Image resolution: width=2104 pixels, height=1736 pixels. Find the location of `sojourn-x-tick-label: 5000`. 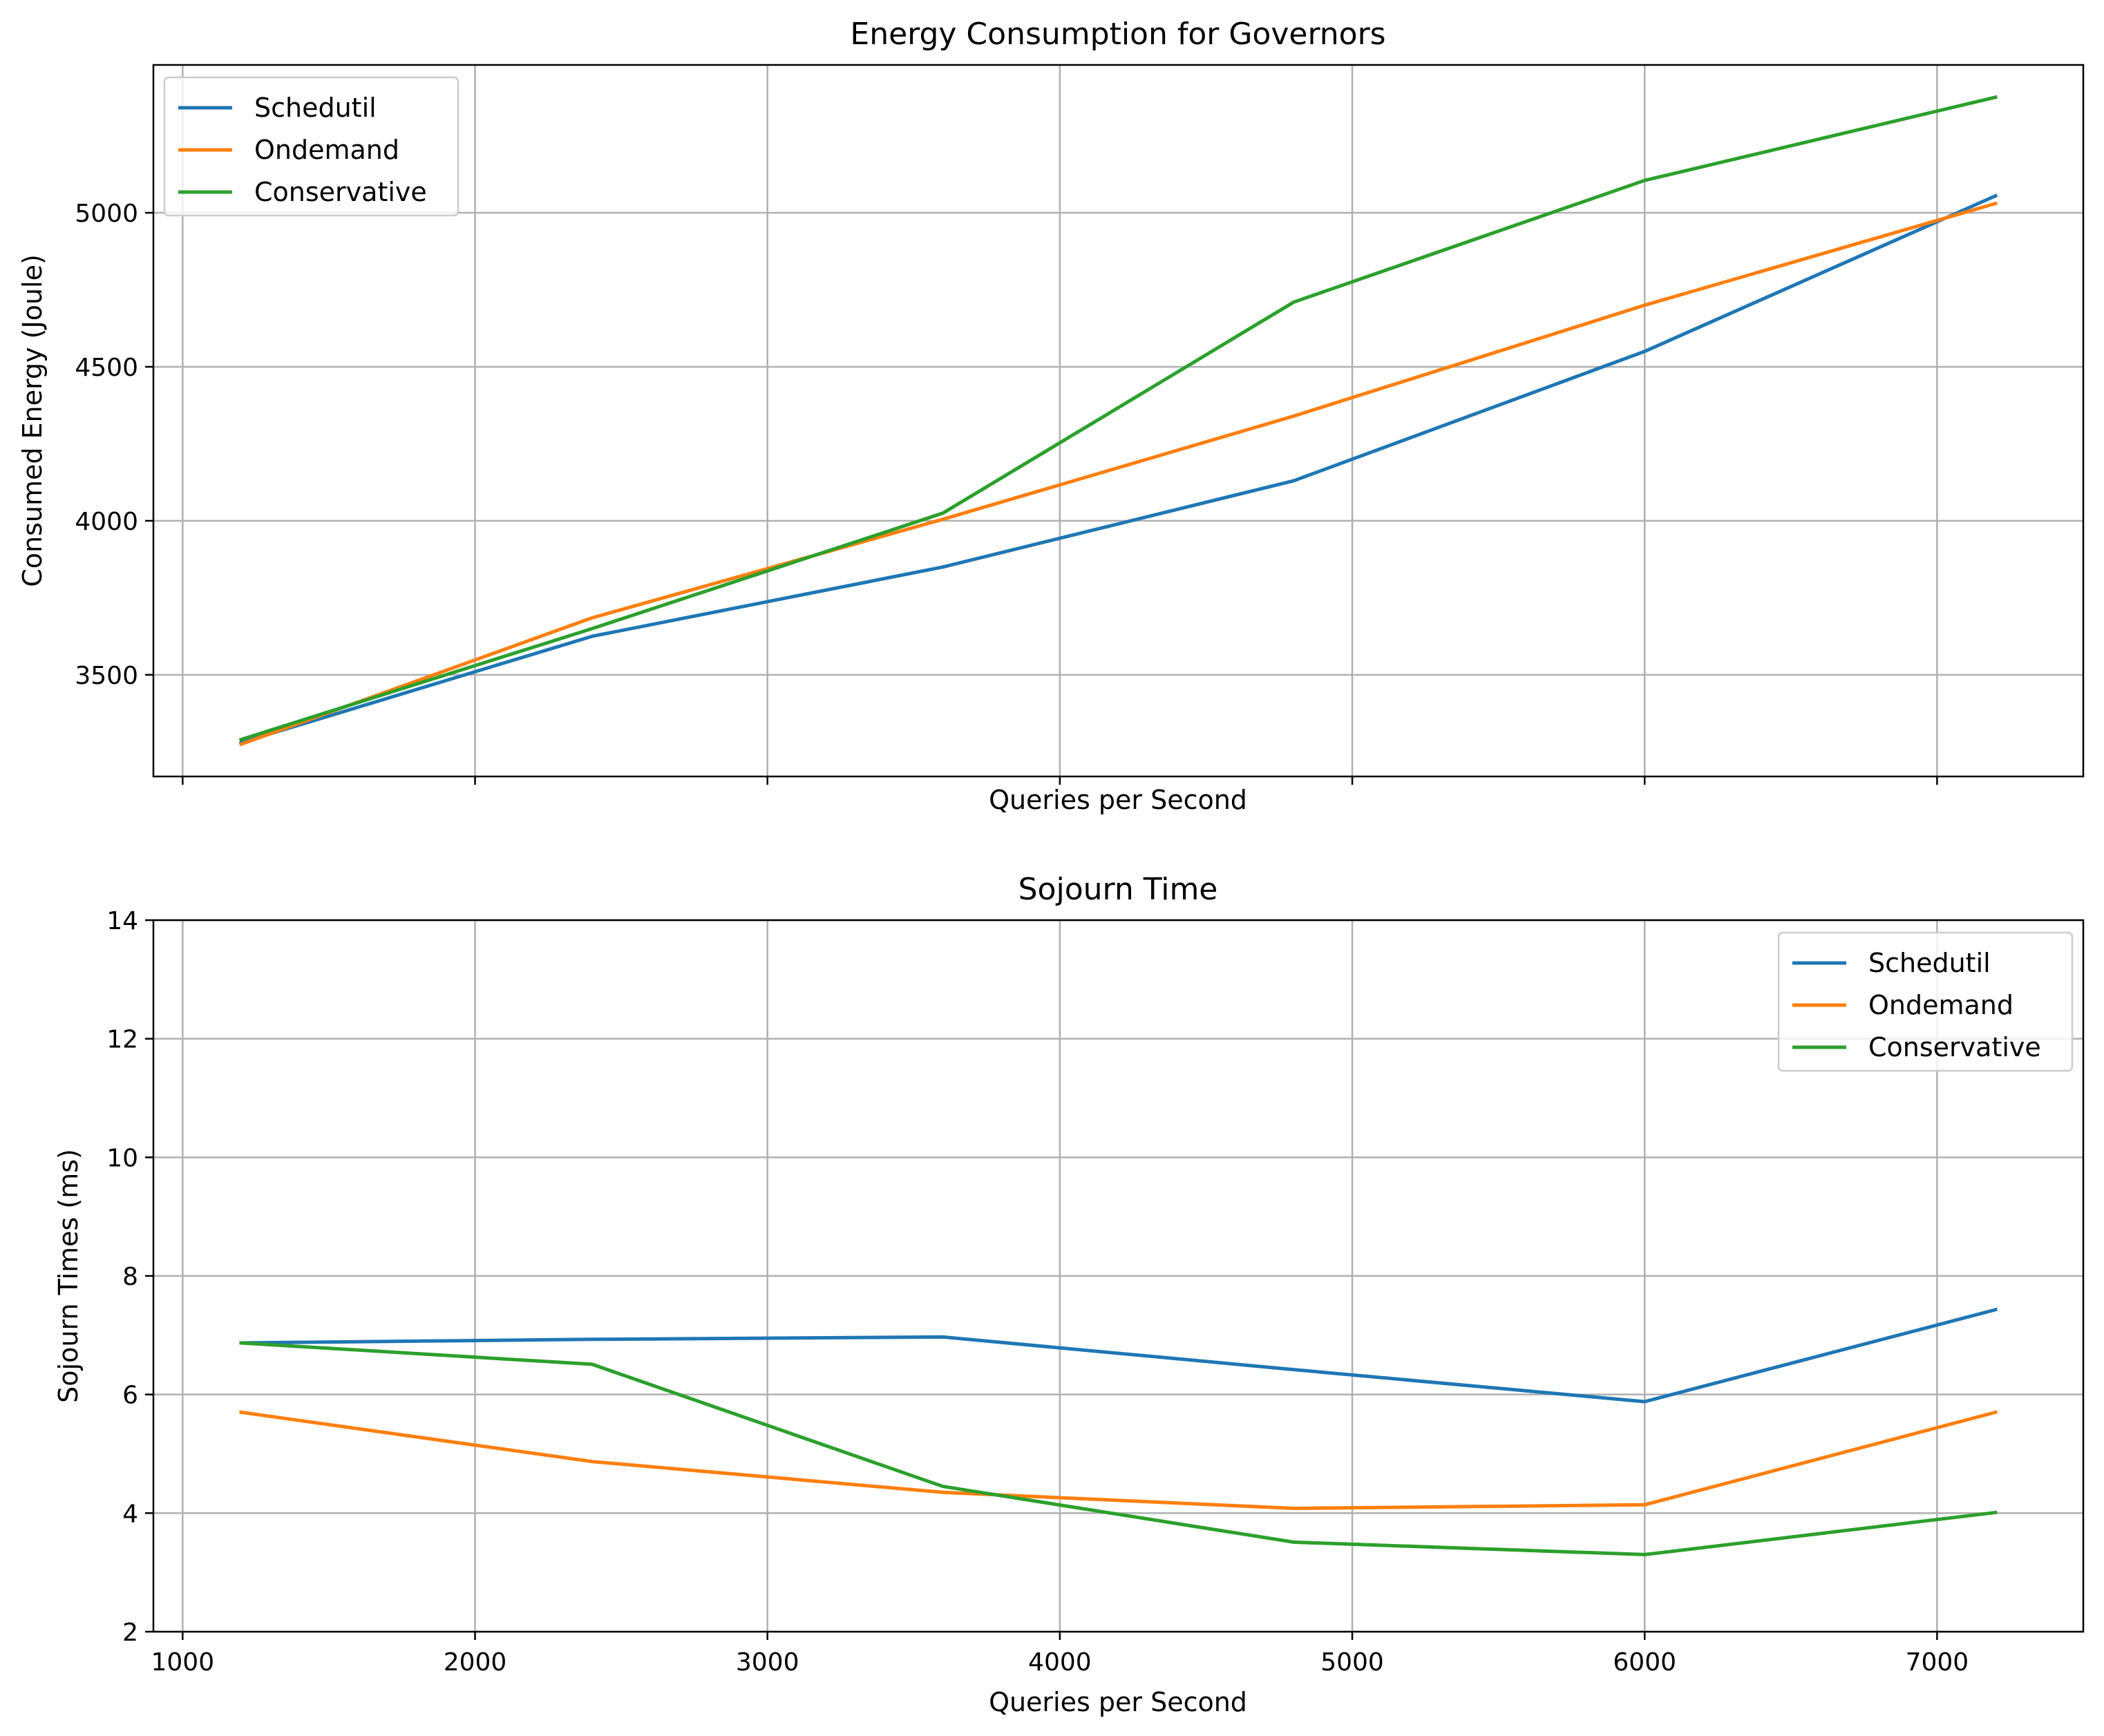

sojourn-x-tick-label: 5000 is located at coordinates (1352, 1662).